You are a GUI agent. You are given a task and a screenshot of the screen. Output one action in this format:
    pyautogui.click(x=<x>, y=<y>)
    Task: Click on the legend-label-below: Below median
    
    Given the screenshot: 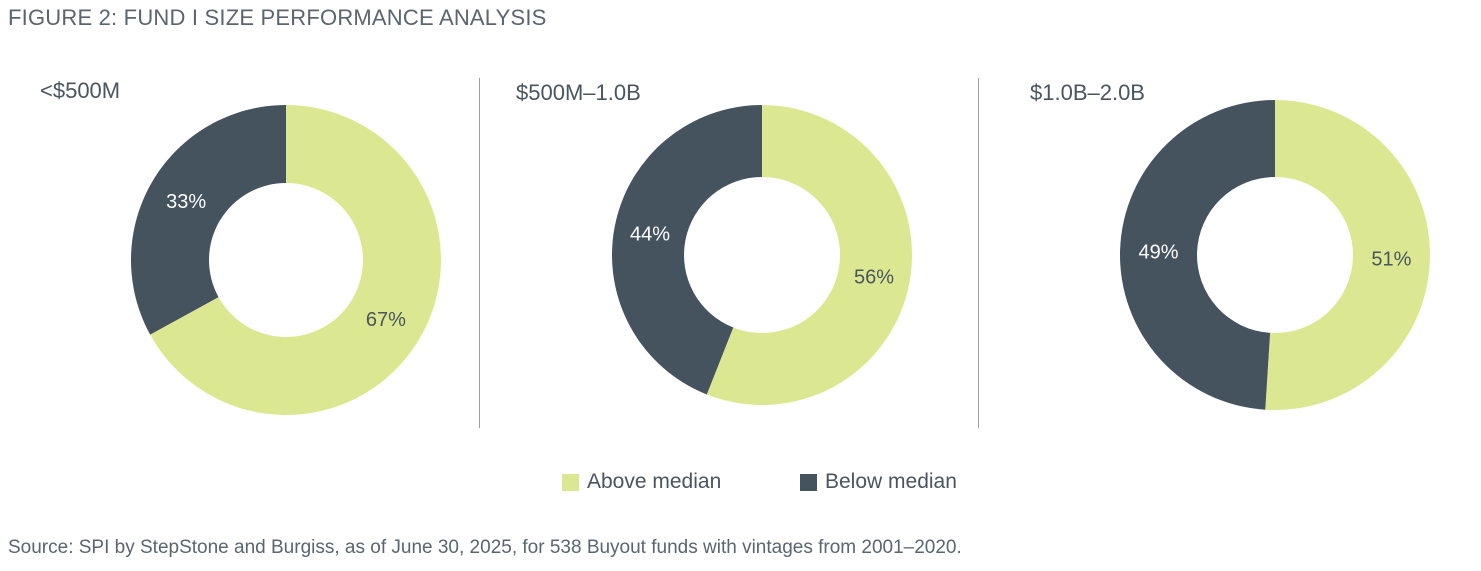 What is the action you would take?
    pyautogui.click(x=891, y=481)
    